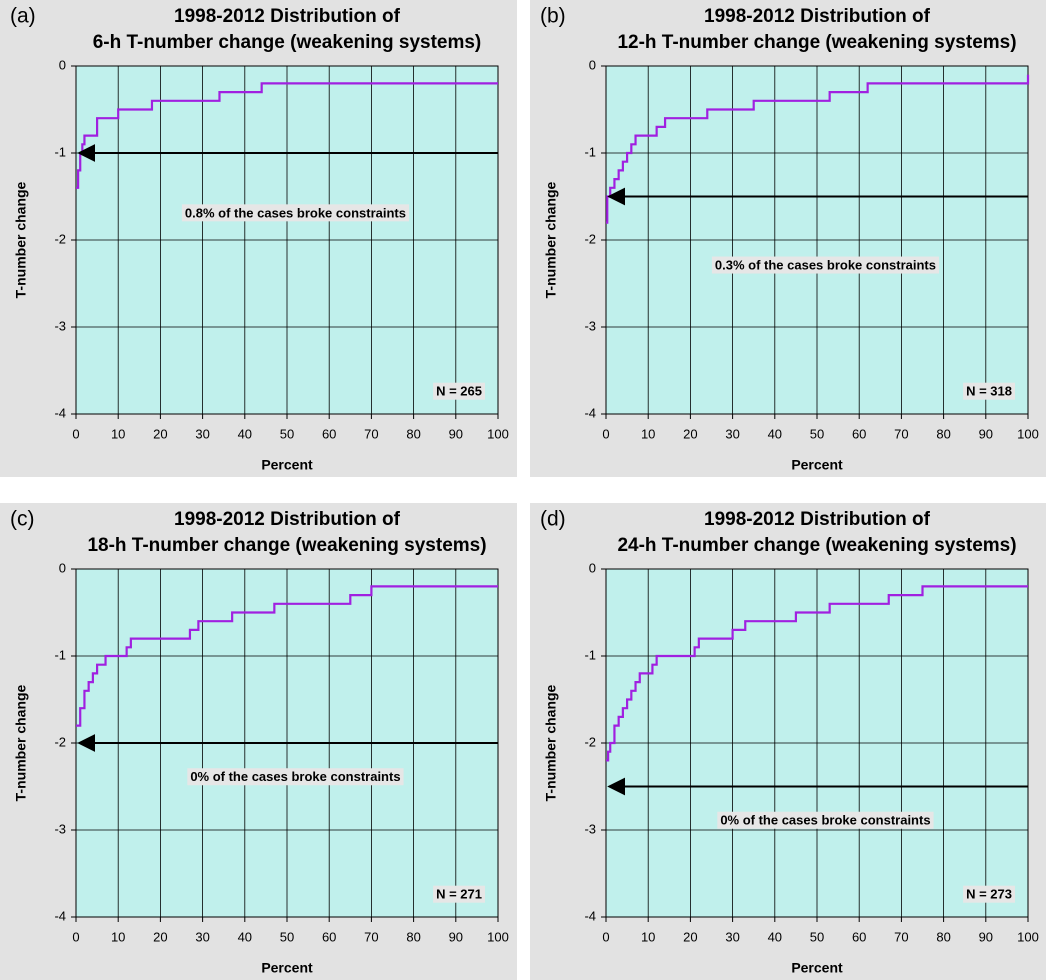 Image resolution: width=1046 pixels, height=980 pixels. What do you see at coordinates (553, 16) in the screenshot?
I see `panel-label: (b)` at bounding box center [553, 16].